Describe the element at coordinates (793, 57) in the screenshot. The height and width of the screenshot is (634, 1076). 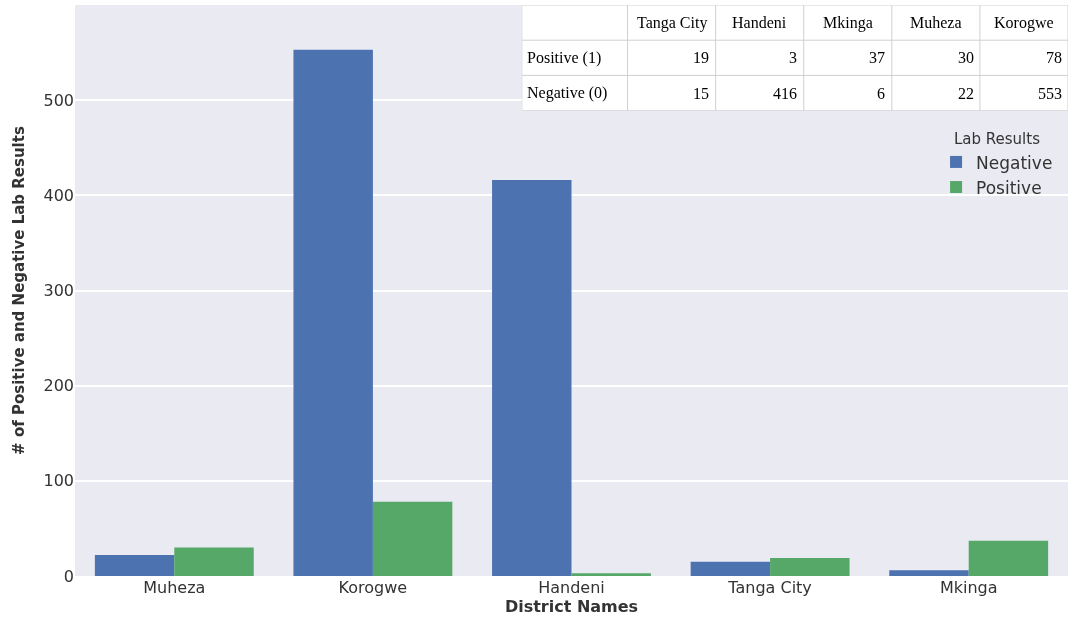
I see `data-label: 3` at that location.